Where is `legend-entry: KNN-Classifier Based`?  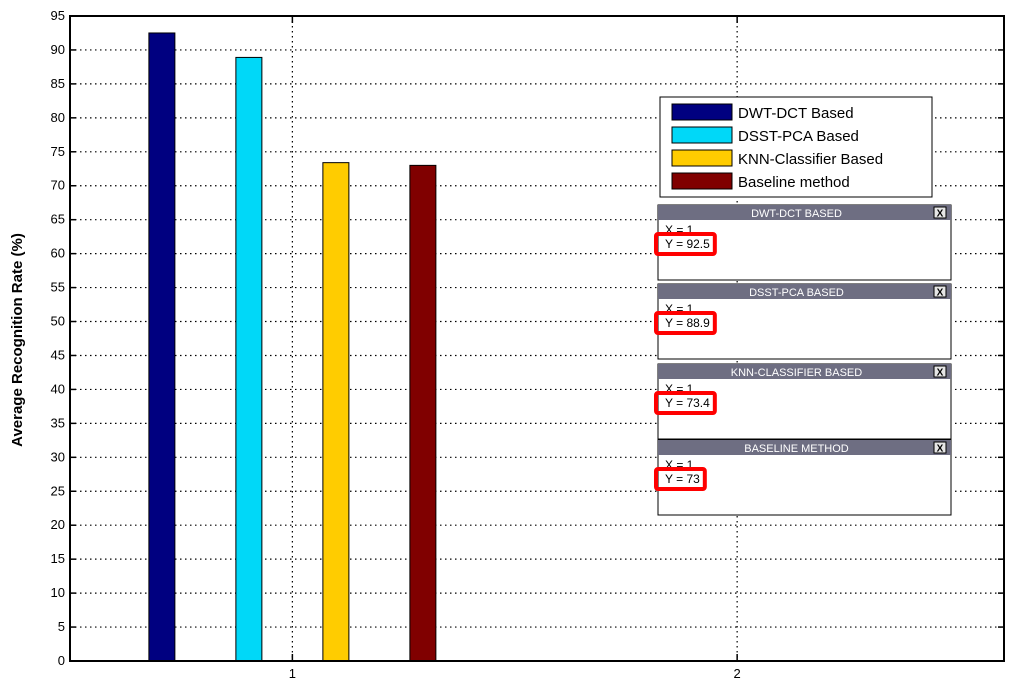
legend-entry: KNN-Classifier Based is located at coordinates (810, 159).